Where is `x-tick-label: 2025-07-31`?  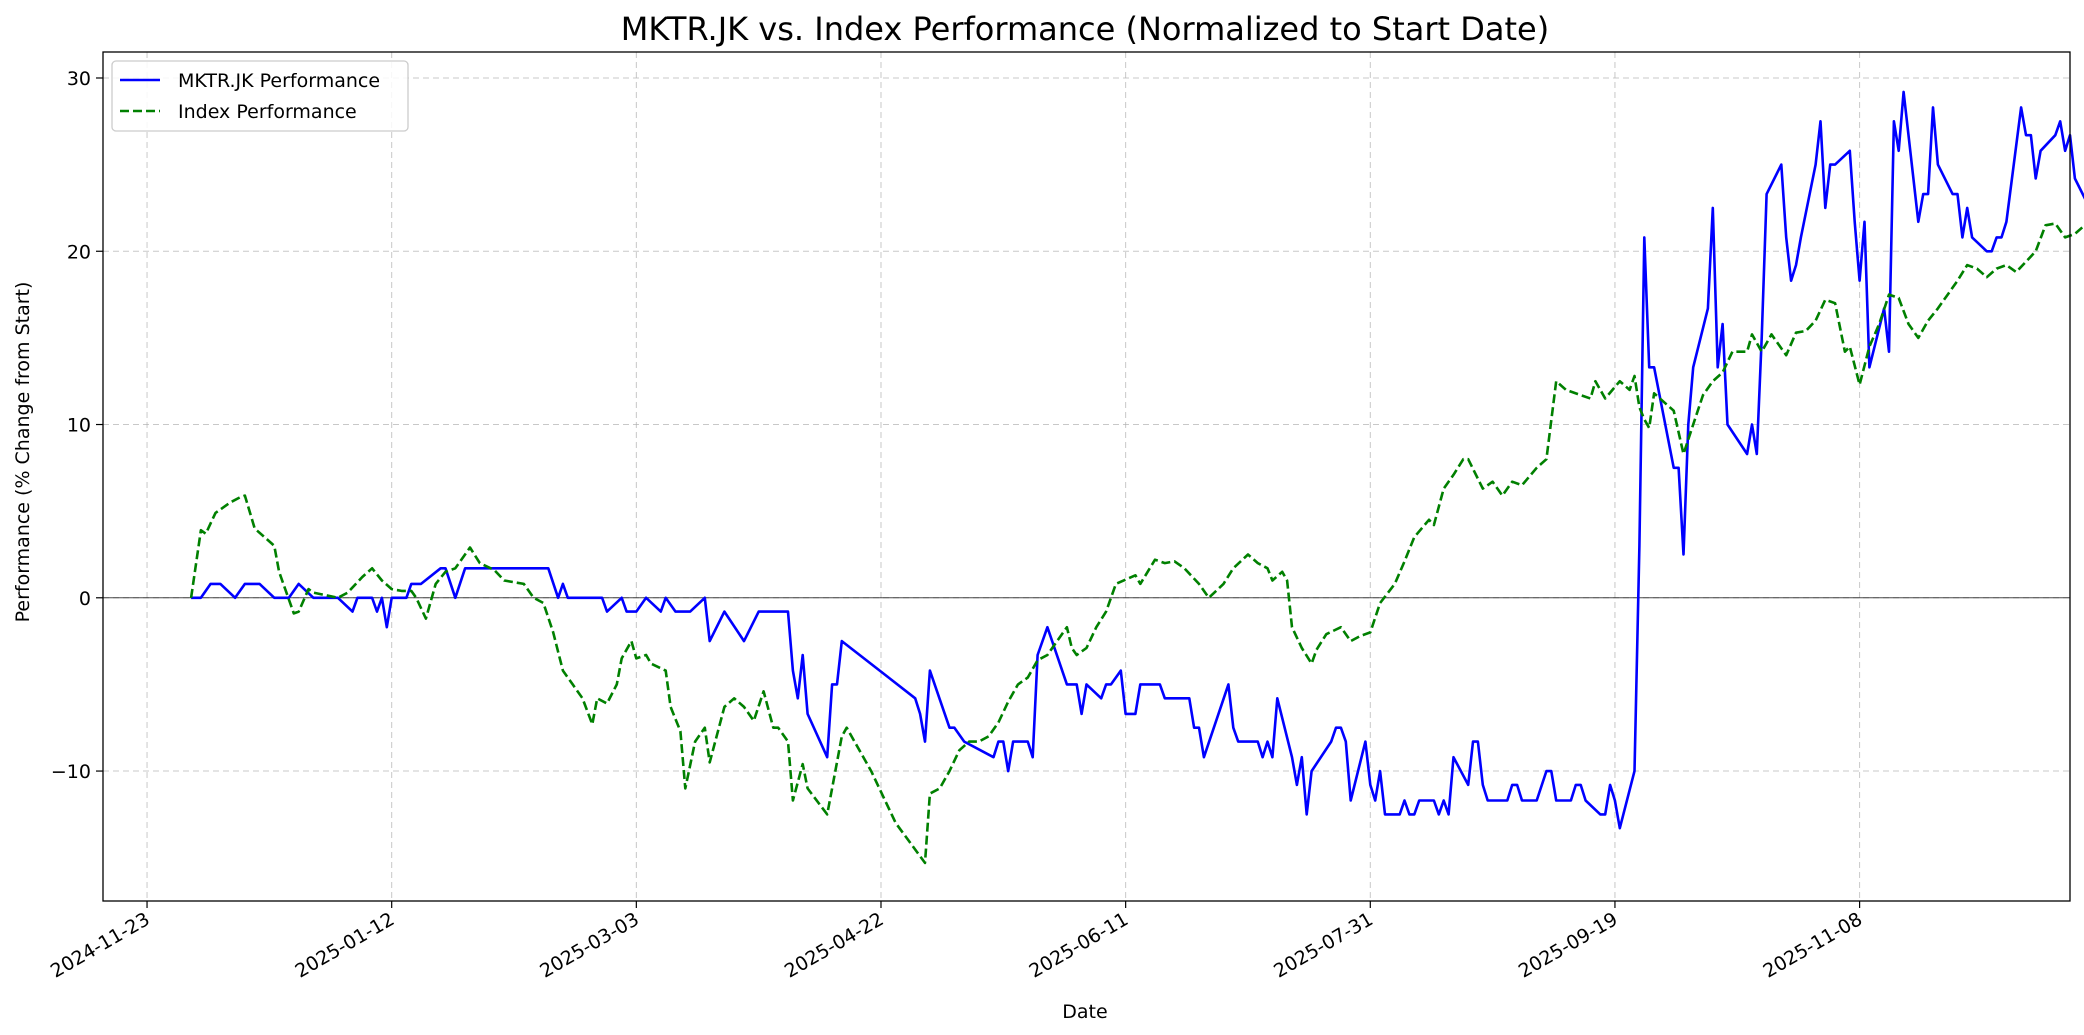 x-tick-label: 2025-07-31 is located at coordinates (1323, 945).